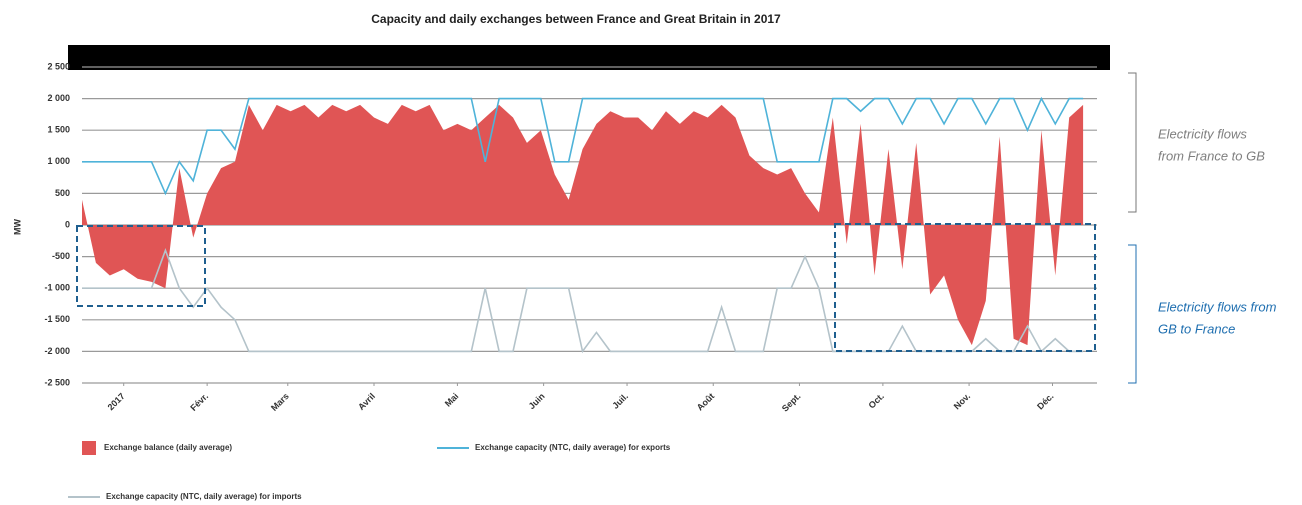 The height and width of the screenshot is (505, 1302). What do you see at coordinates (589, 57) in the screenshot?
I see `redaction-bar` at bounding box center [589, 57].